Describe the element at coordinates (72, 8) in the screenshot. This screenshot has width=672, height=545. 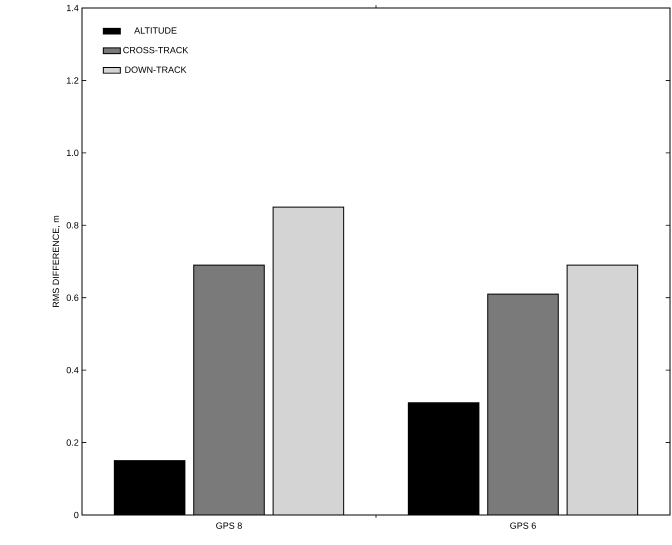
I see `y-tick-label: 1.4` at that location.